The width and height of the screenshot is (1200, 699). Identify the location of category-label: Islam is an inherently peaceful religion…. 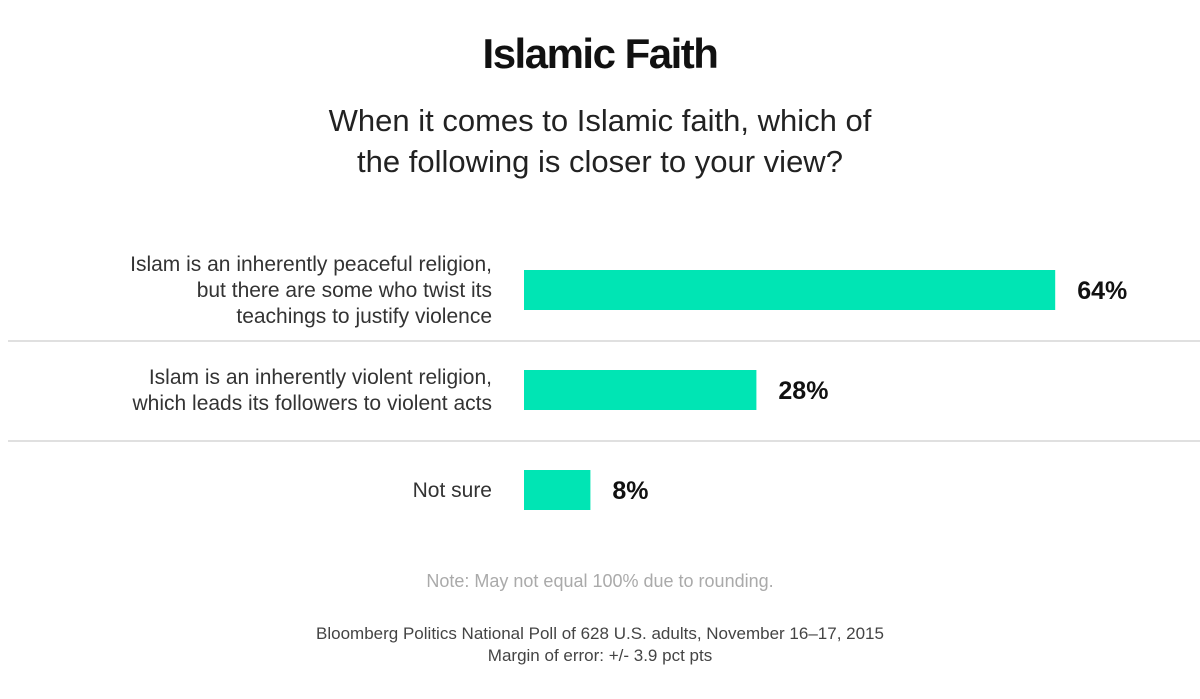
(311, 290).